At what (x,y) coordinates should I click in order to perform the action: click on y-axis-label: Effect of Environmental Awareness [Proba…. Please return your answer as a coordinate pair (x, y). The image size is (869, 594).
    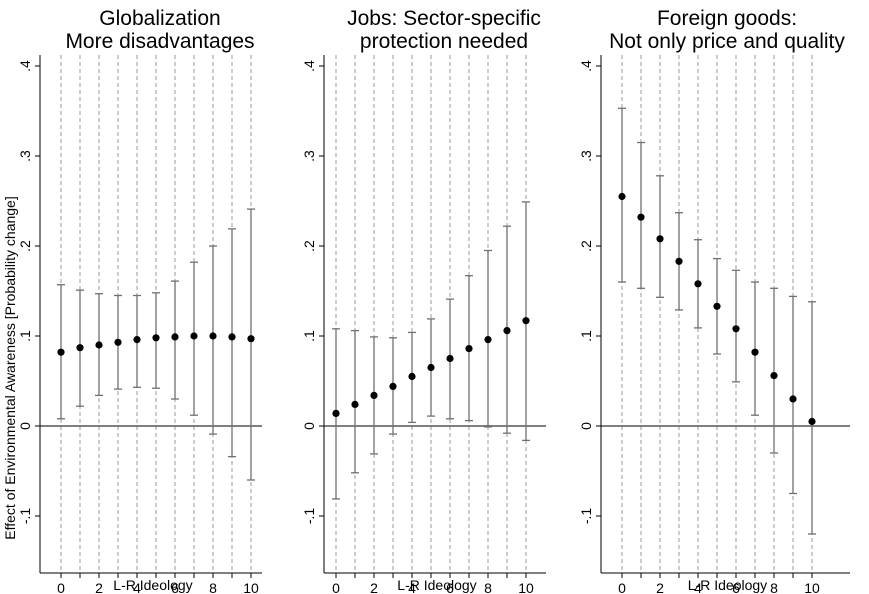
    Looking at the image, I should click on (10, 367).